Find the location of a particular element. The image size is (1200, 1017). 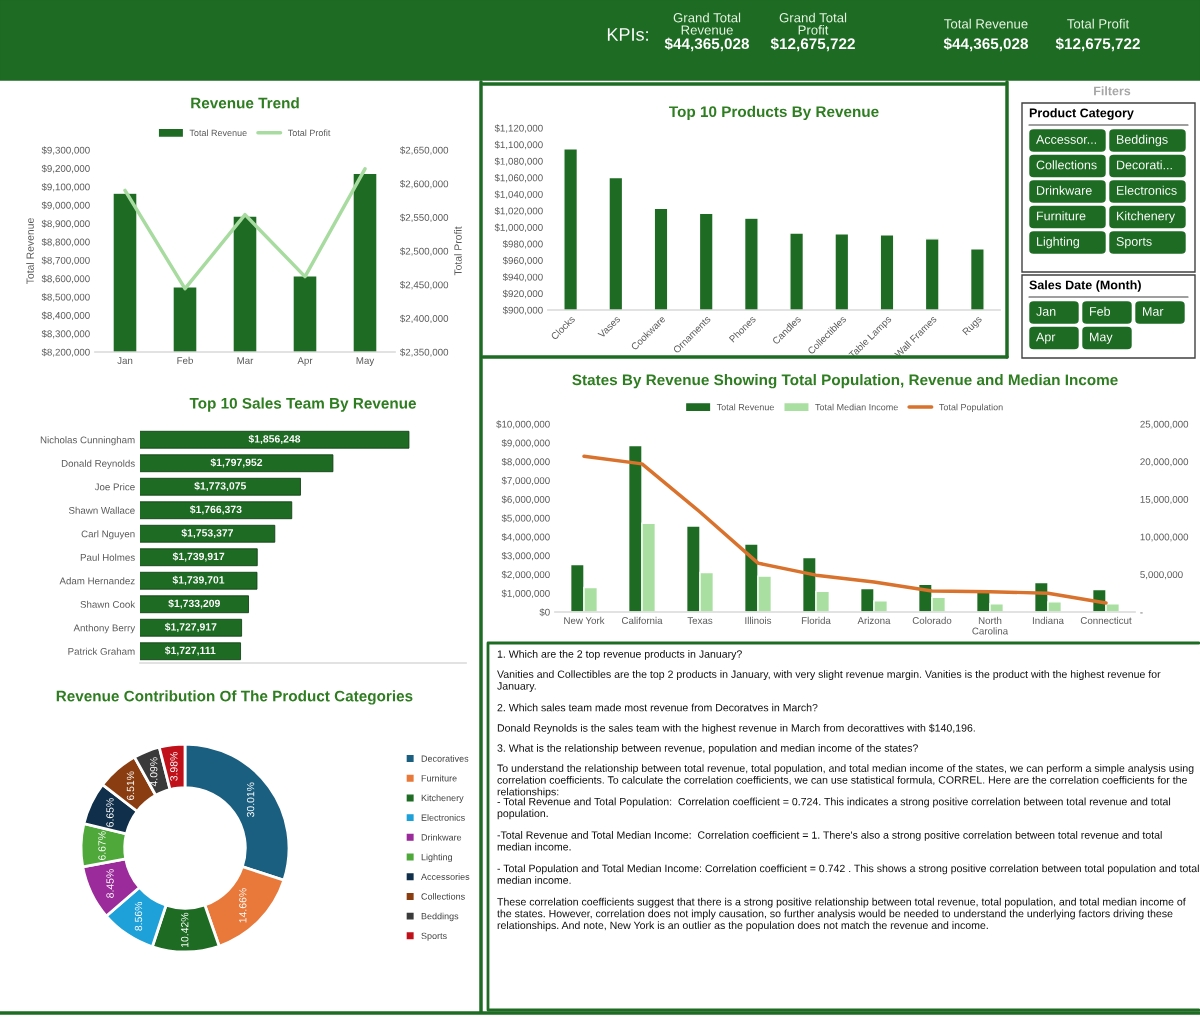

text: Drinkware is located at coordinates (1064, 190).